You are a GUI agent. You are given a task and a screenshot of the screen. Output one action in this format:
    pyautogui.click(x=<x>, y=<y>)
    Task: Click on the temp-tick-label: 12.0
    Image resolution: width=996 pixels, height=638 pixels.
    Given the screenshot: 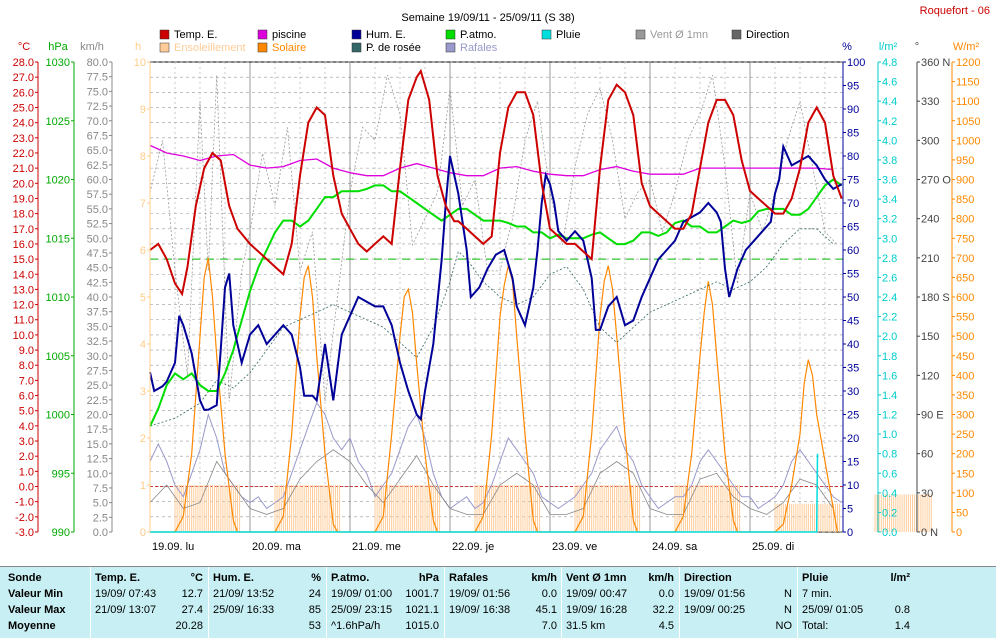 What is the action you would take?
    pyautogui.click(x=23, y=306)
    